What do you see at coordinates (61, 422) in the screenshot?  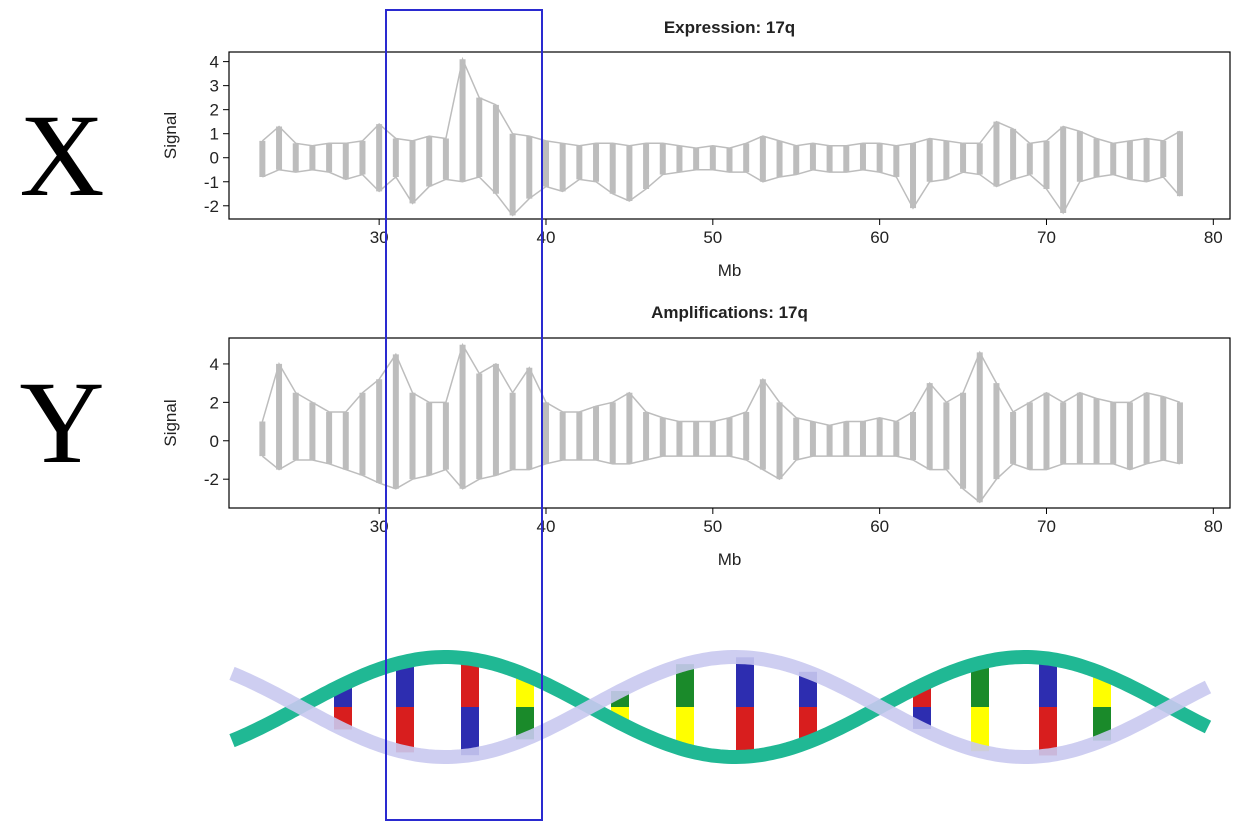 I see `row-label: Y` at bounding box center [61, 422].